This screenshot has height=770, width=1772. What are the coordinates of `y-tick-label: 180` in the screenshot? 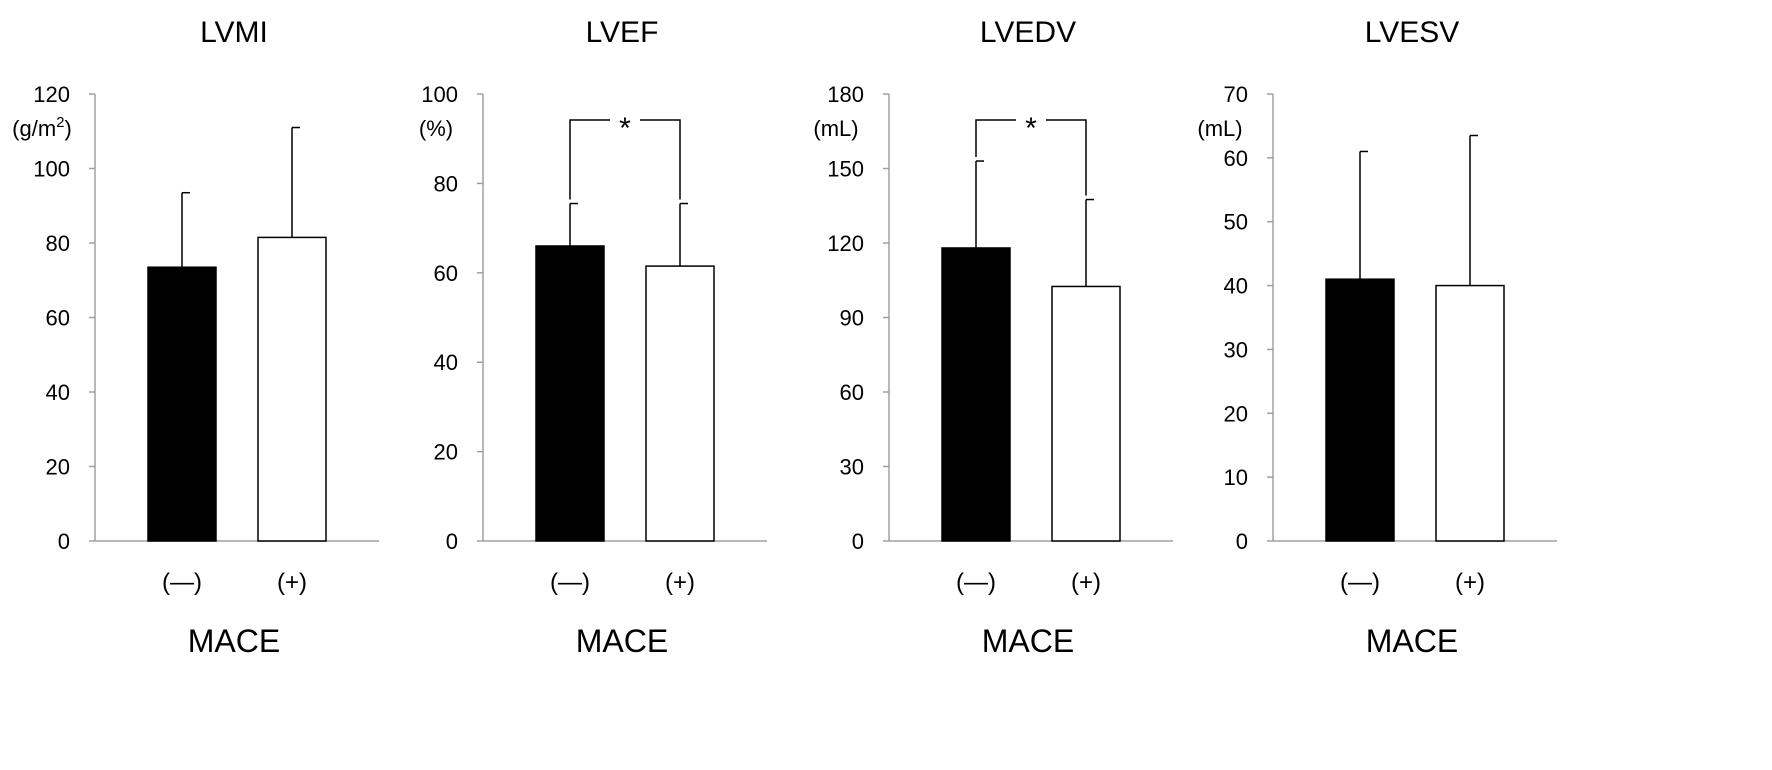 It's located at (845, 94).